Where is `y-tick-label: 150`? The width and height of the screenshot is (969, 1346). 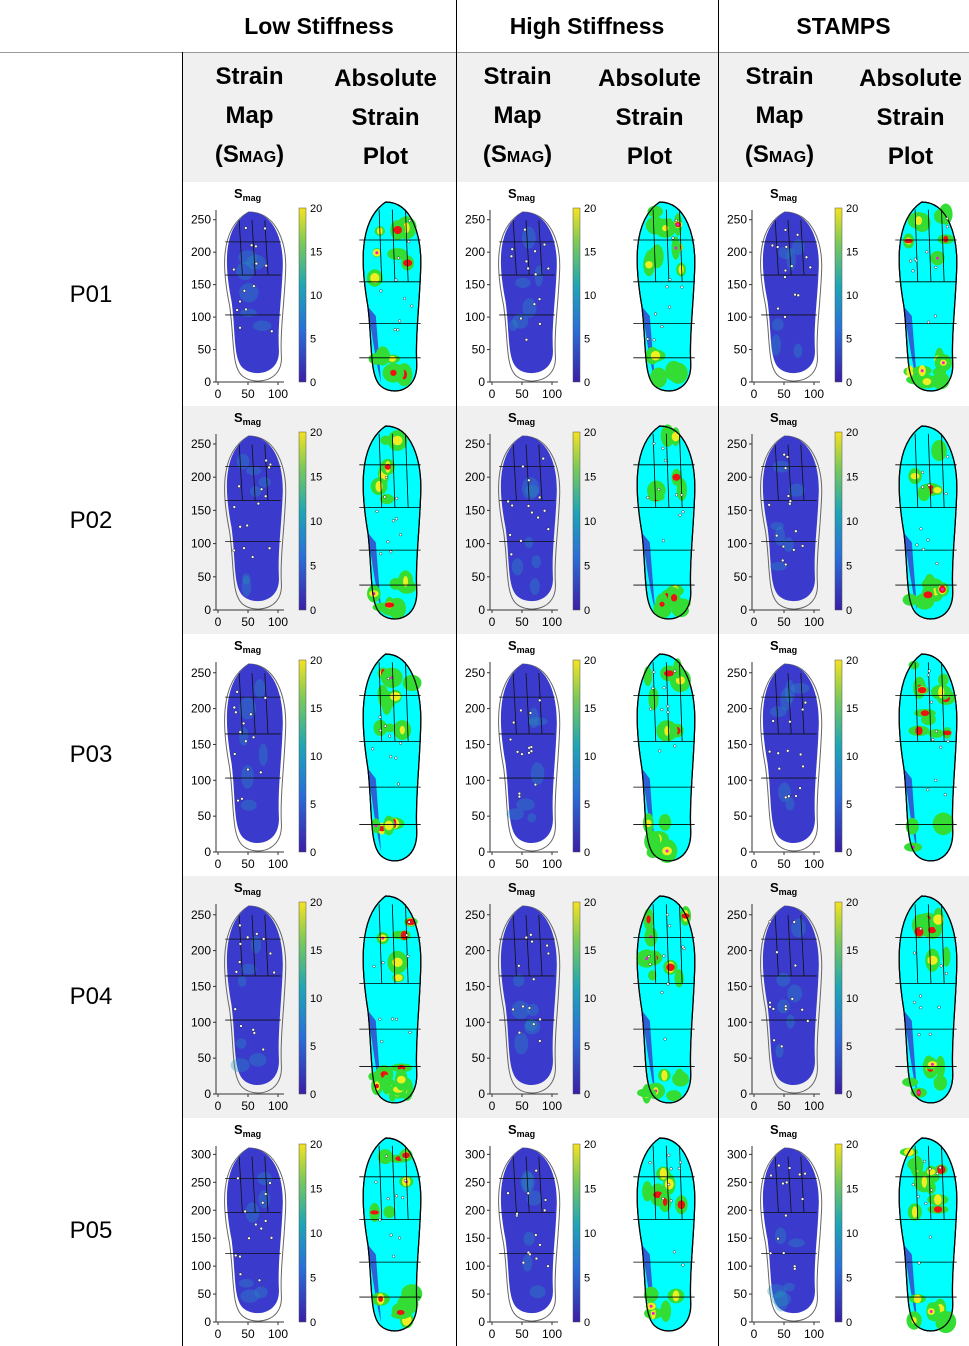
y-tick-label: 150 is located at coordinates (737, 744).